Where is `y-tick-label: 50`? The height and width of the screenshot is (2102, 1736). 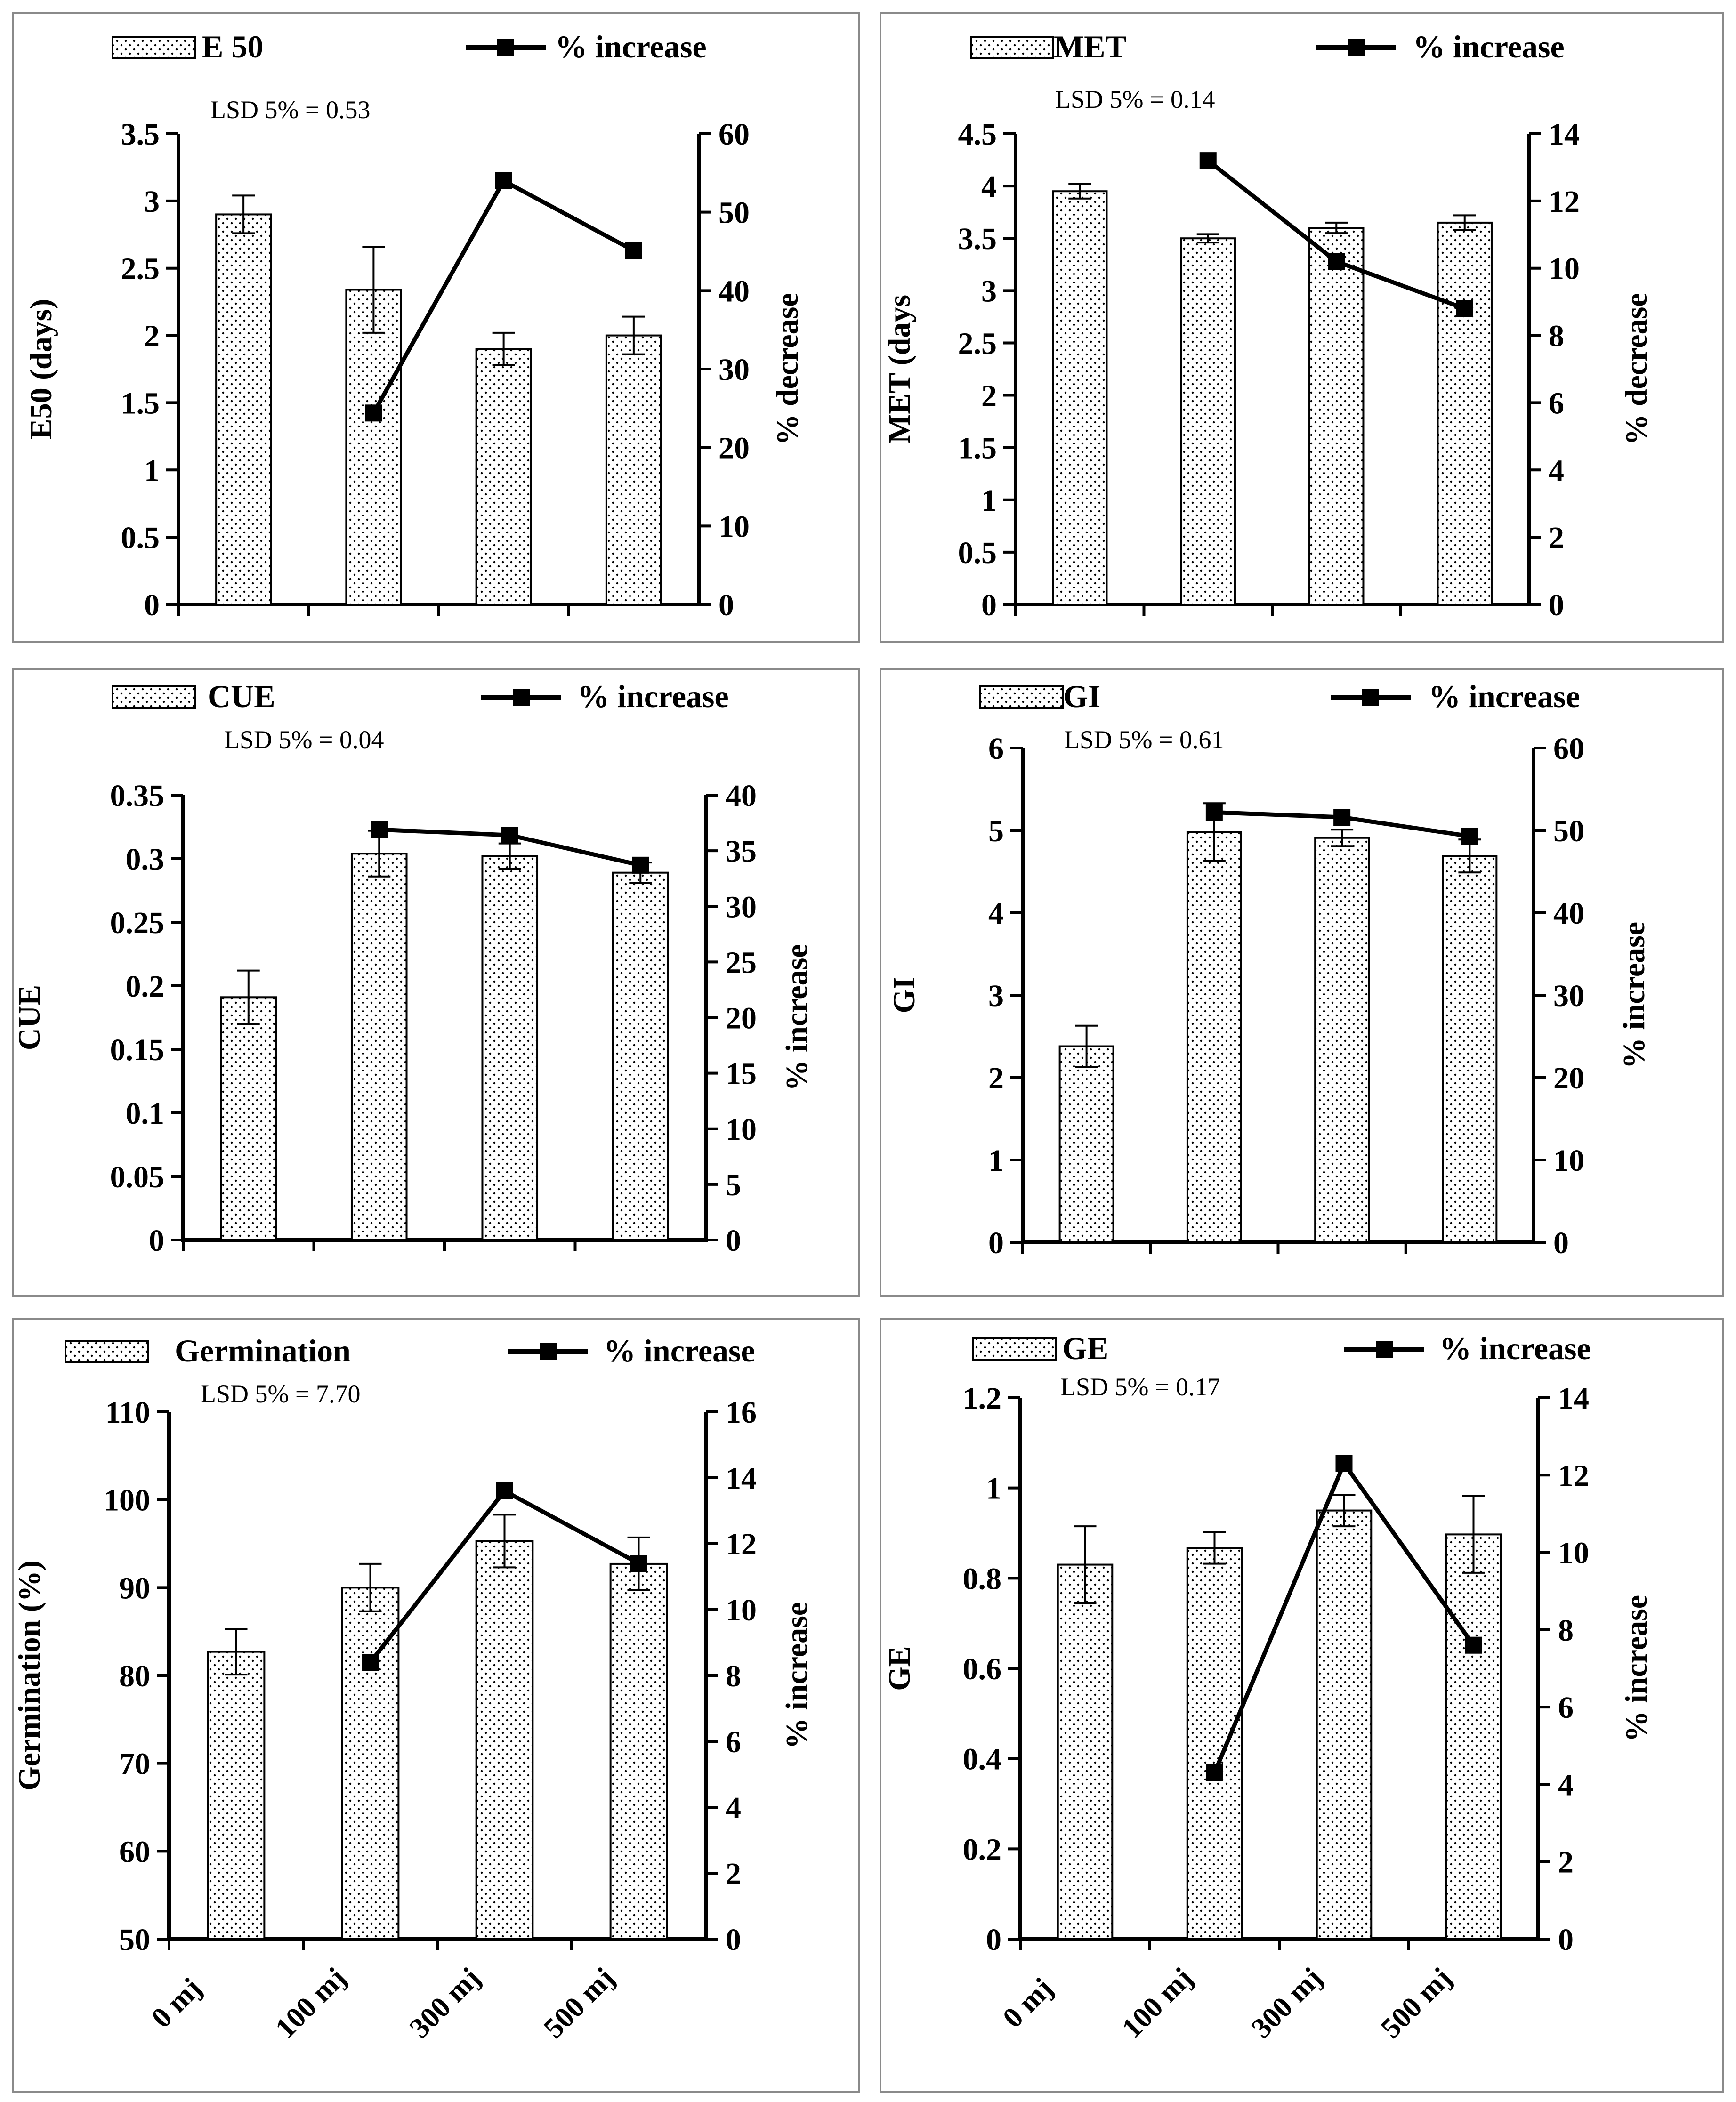
y-tick-label: 50 is located at coordinates (134, 1940).